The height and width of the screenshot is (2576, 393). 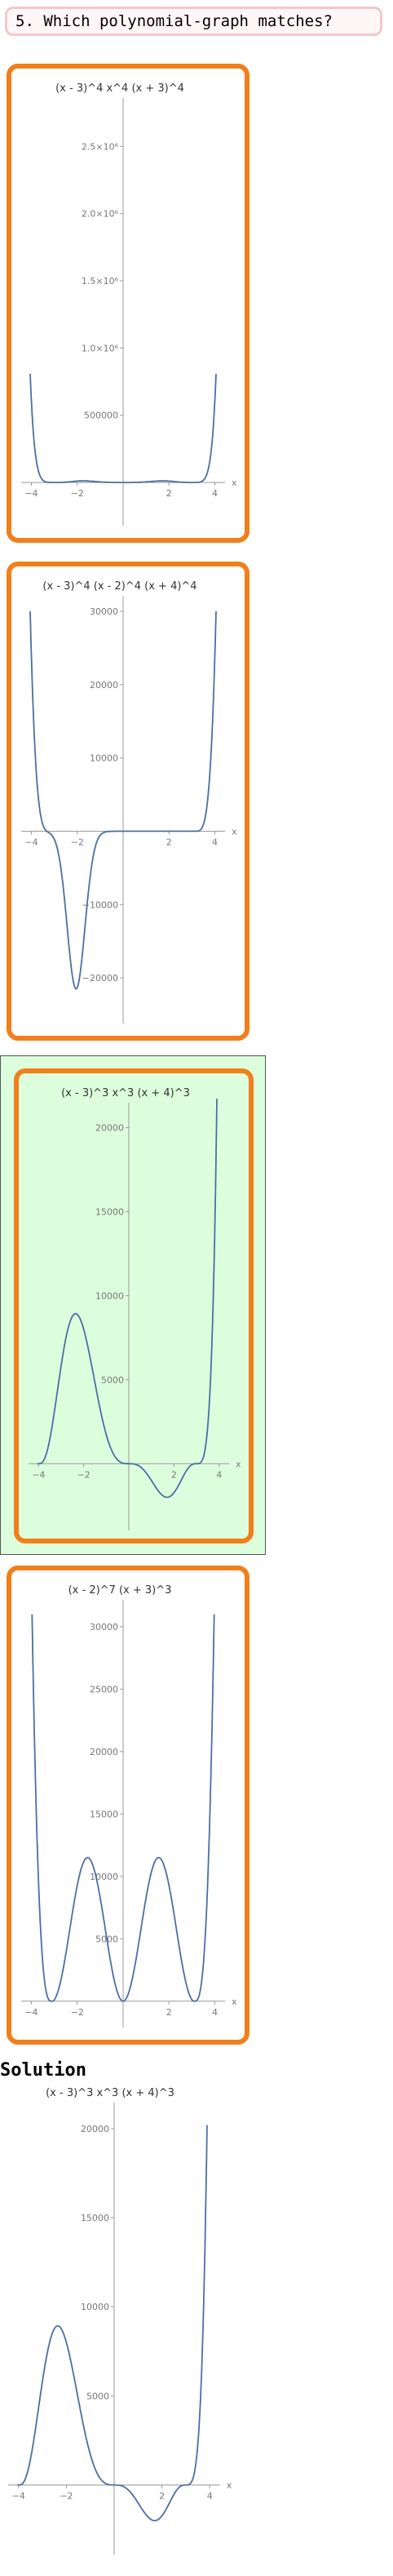 I want to click on option-d-xtick-label: 2, so click(x=169, y=2012).